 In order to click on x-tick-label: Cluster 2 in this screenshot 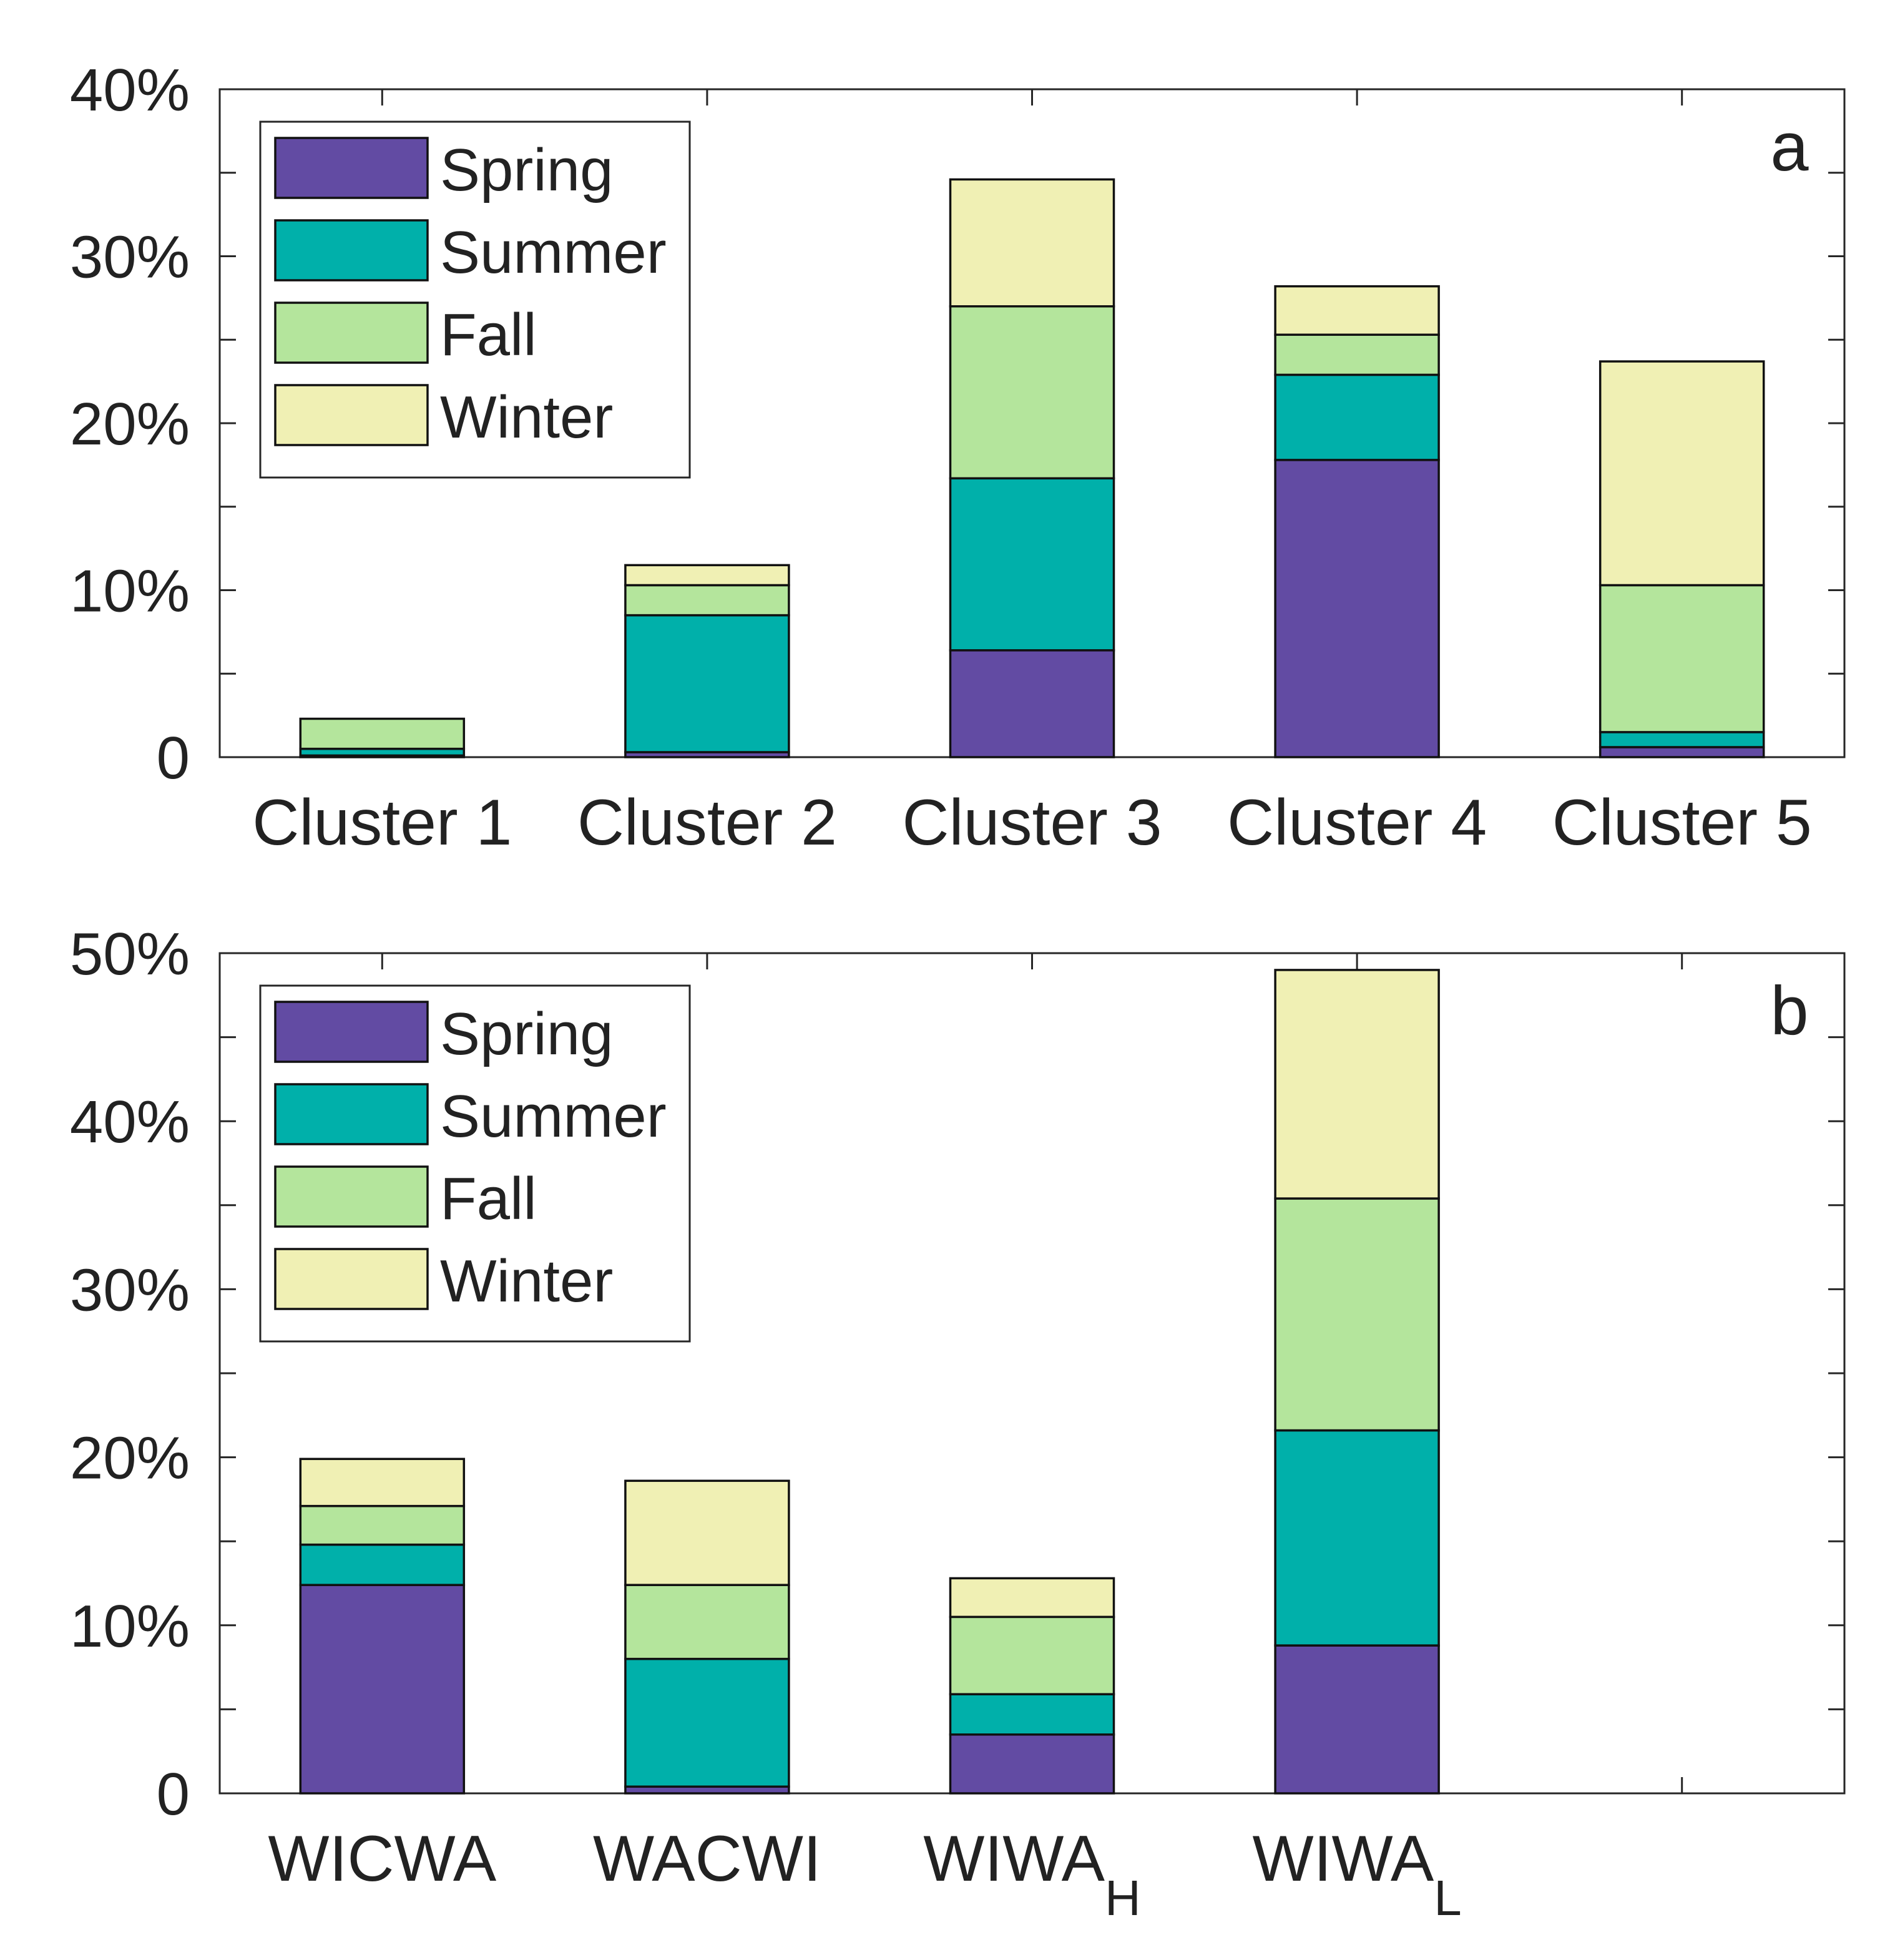, I will do `click(707, 822)`.